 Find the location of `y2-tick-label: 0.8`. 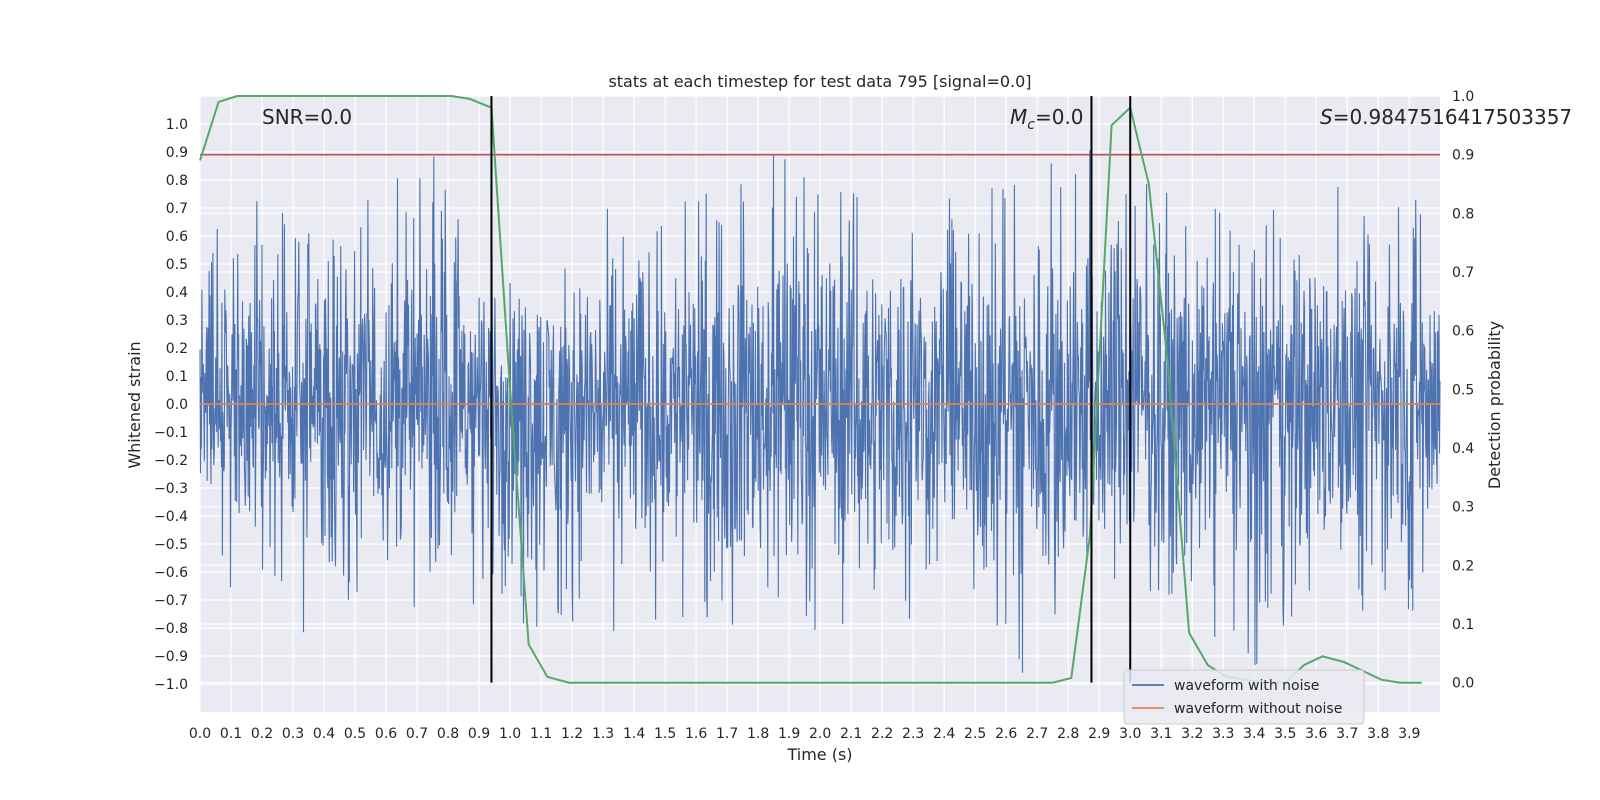

y2-tick-label: 0.8 is located at coordinates (1463, 214).